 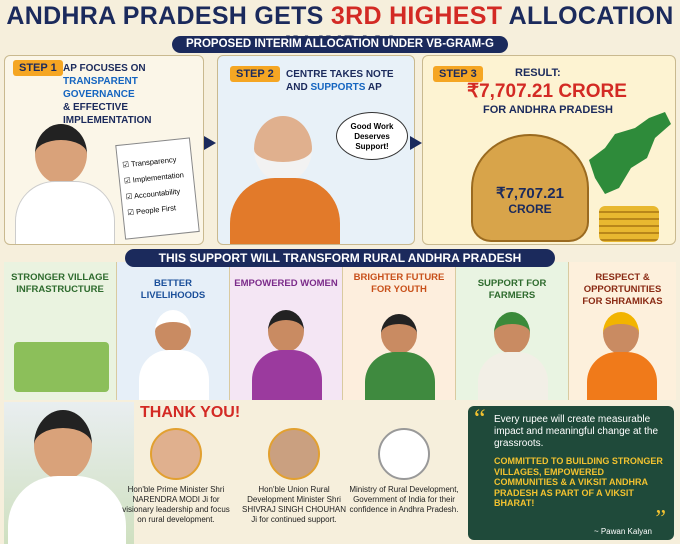 I want to click on result-amount: ₹7,707.21 CRORE, so click(x=547, y=91).